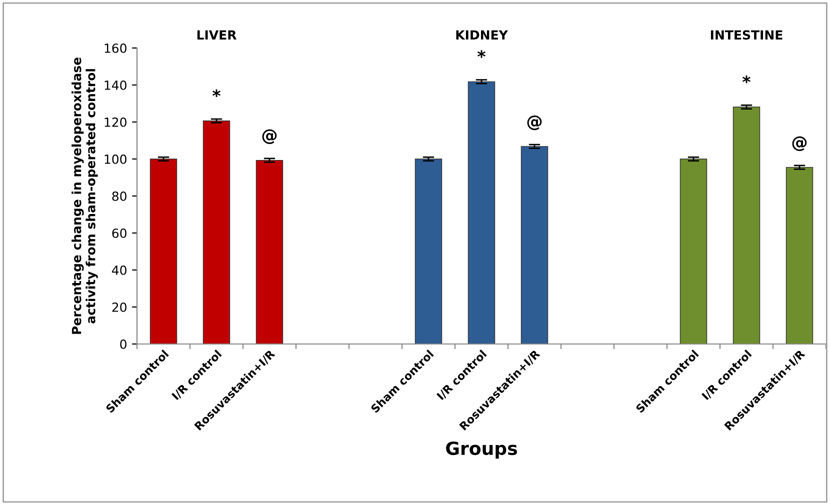 The height and width of the screenshot is (504, 830). I want to click on y-tick-label: 40, so click(119, 270).